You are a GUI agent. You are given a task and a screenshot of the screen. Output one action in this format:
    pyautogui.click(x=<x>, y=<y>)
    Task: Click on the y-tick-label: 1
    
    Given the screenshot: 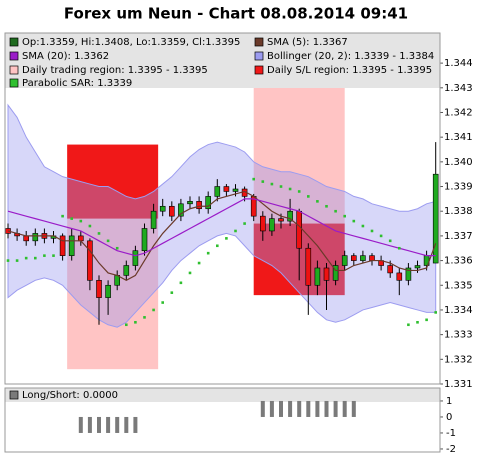 What is the action you would take?
    pyautogui.click(x=449, y=401)
    